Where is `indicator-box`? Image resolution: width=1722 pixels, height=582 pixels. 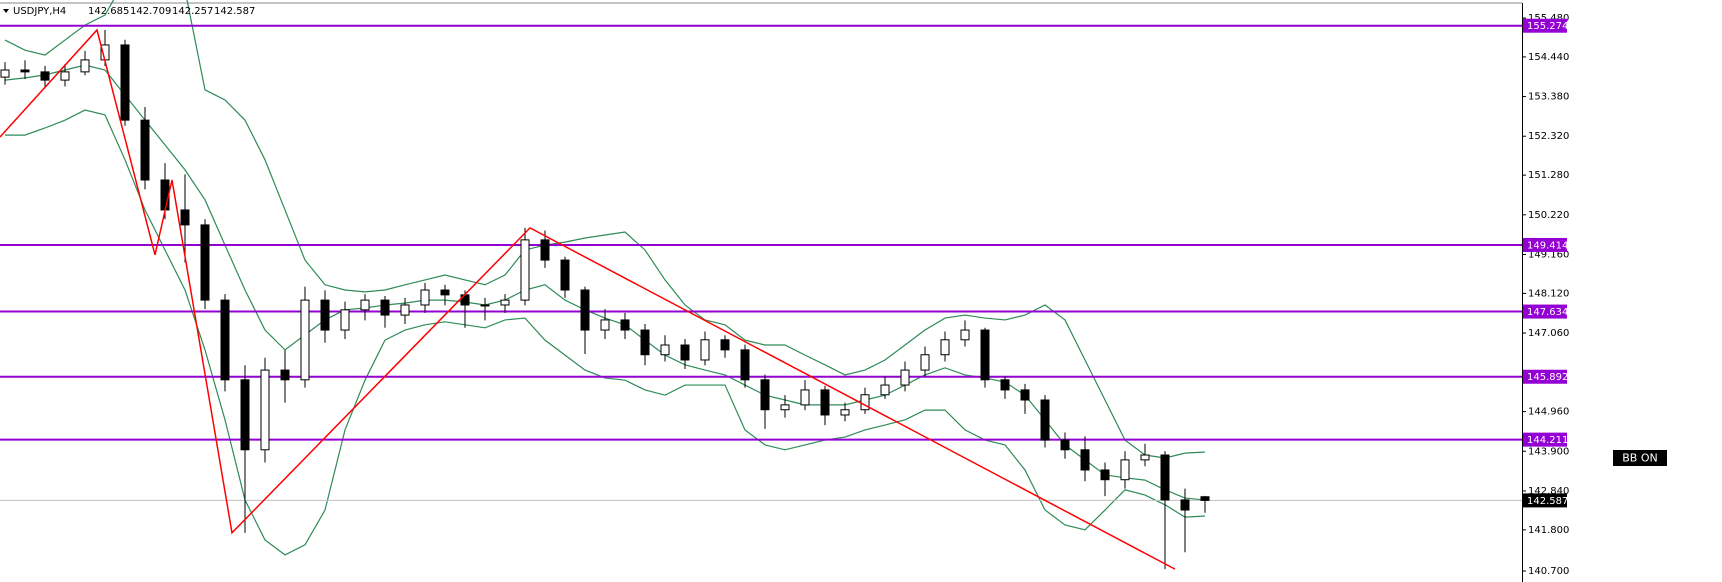 indicator-box is located at coordinates (1640, 458).